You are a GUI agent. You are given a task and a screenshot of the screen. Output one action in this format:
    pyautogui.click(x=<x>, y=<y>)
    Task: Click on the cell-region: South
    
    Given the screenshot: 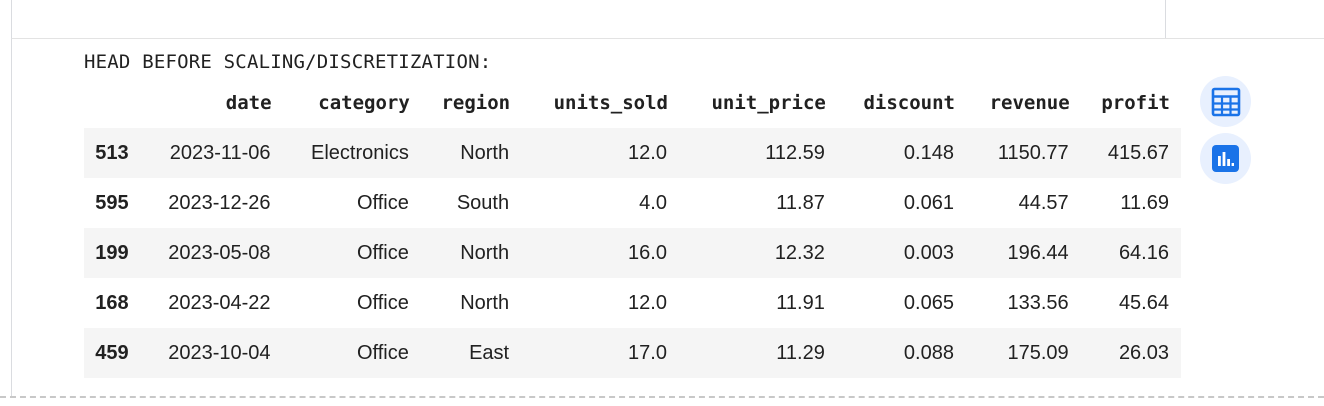 What is the action you would take?
    pyautogui.click(x=483, y=202)
    